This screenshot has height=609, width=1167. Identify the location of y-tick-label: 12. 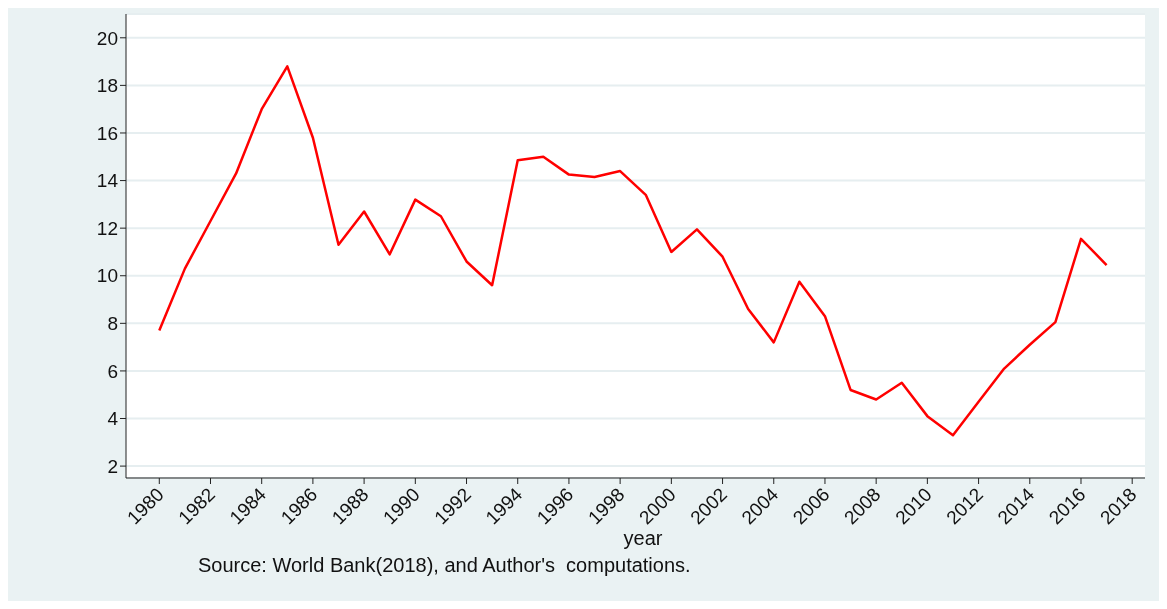
(107, 228).